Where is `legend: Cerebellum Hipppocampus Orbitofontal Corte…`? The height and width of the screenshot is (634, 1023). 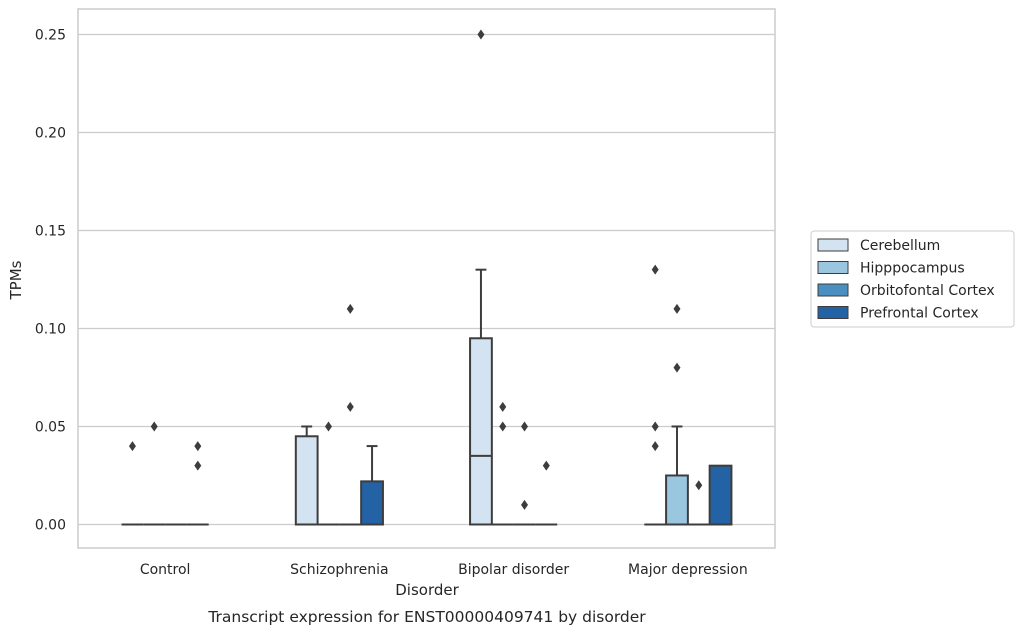
legend: Cerebellum Hipppocampus Orbitofontal Corte… is located at coordinates (912, 279).